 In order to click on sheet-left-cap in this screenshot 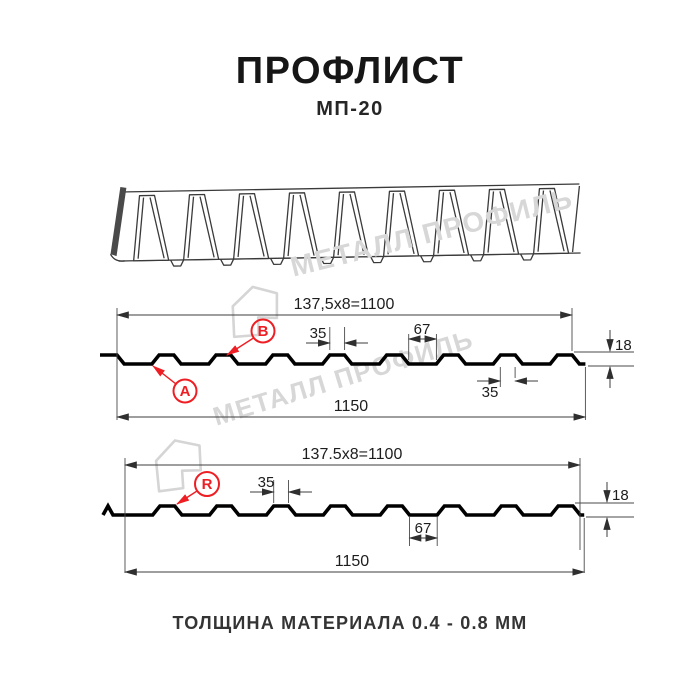, I will do `click(118, 222)`.